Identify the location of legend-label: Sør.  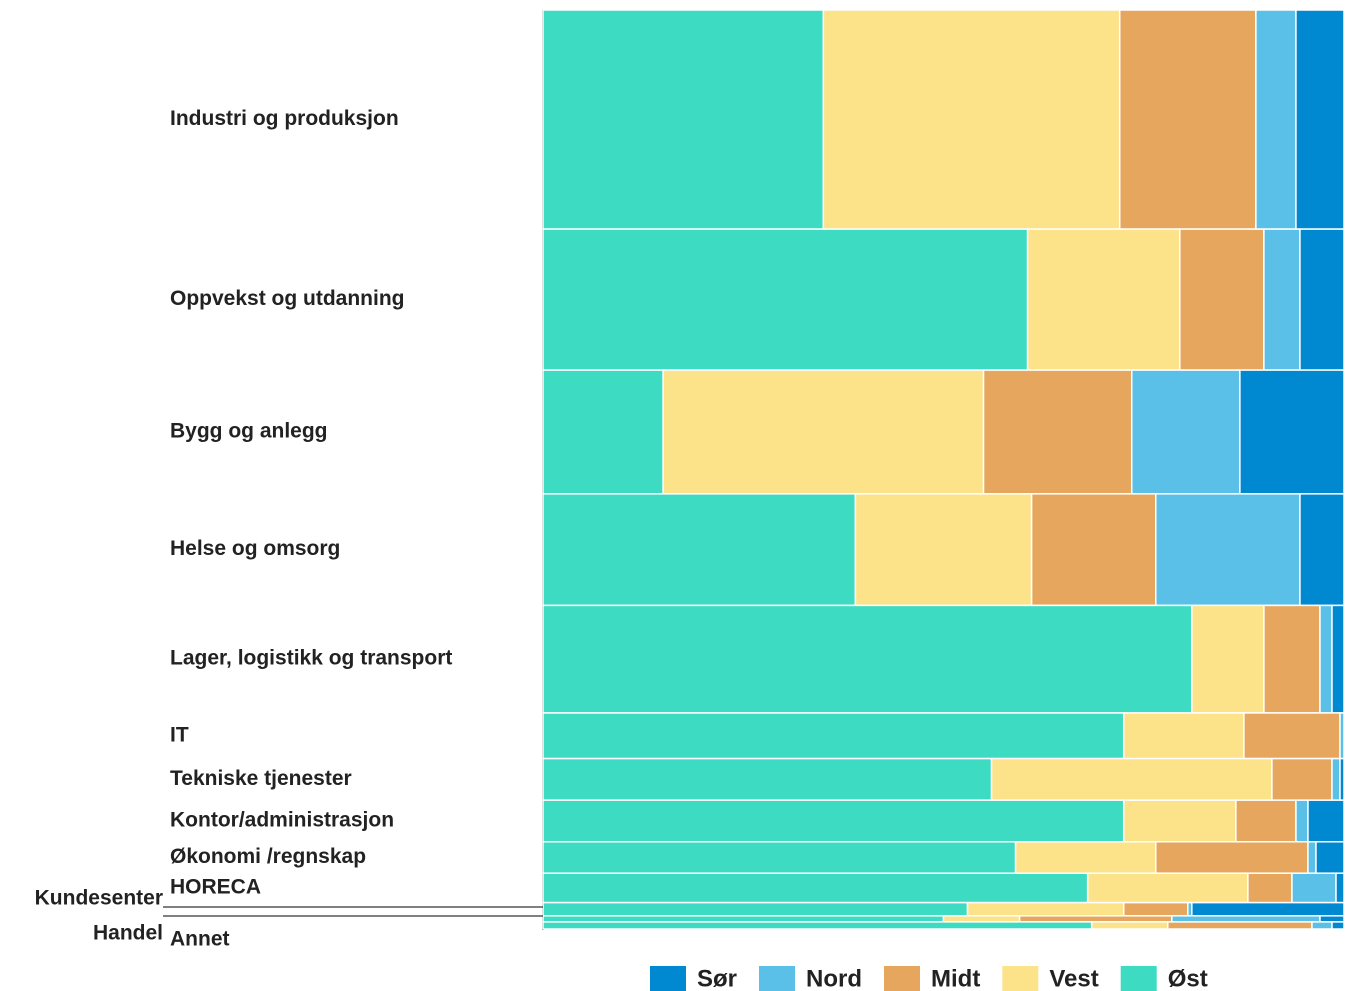
(717, 978).